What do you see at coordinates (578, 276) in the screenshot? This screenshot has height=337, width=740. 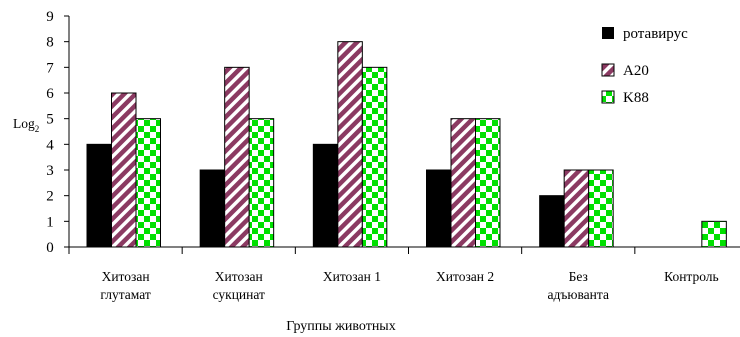 I see `x-tick-label: Без` at bounding box center [578, 276].